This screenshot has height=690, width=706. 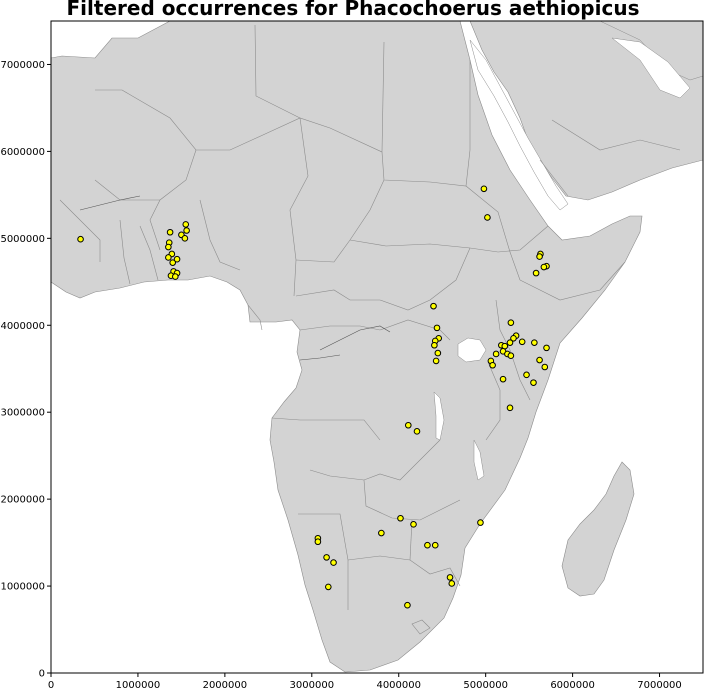 What do you see at coordinates (22, 413) in the screenshot?
I see `y-tick-label: 3000000` at bounding box center [22, 413].